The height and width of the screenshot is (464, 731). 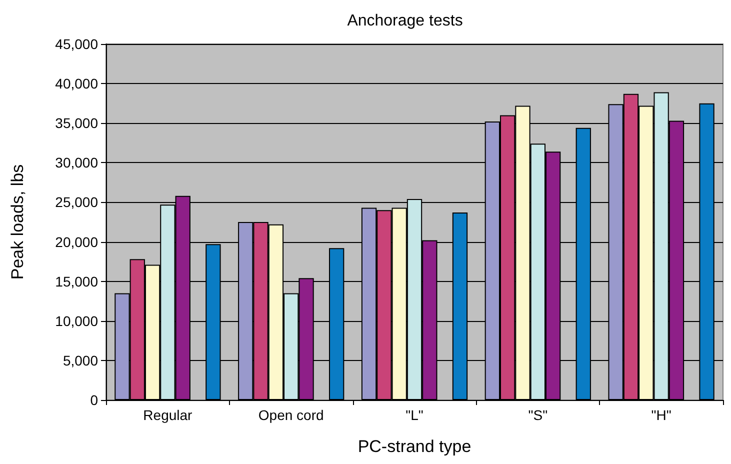 I want to click on y-tick-label: 10,000, so click(x=76, y=320).